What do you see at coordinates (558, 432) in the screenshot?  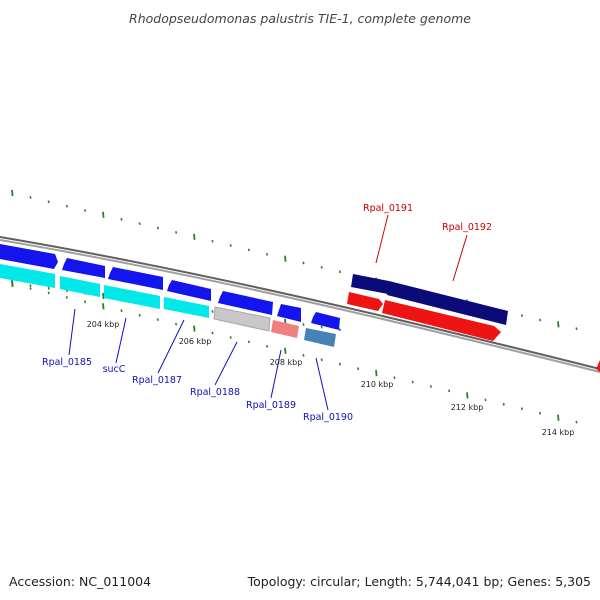 I see `scale-label: 214 kbp` at bounding box center [558, 432].